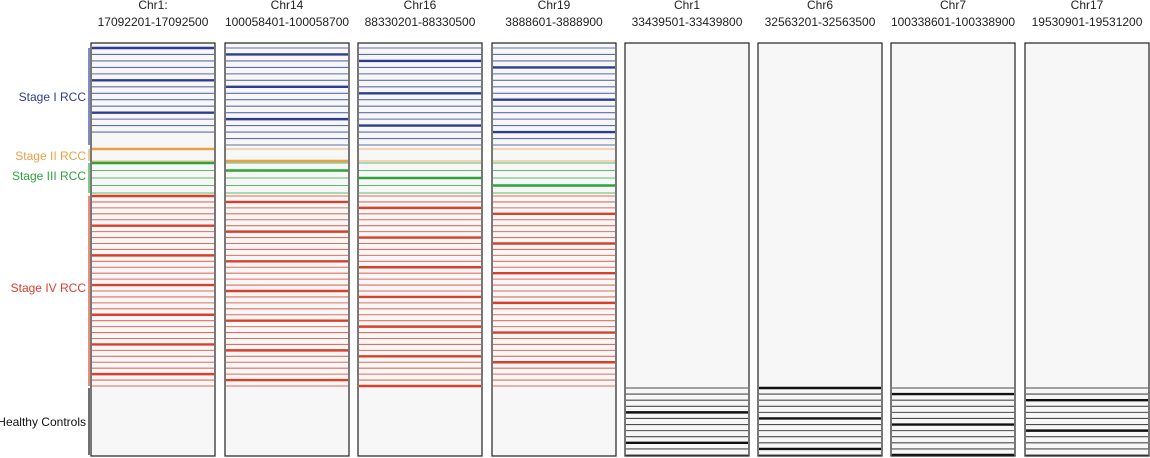 The height and width of the screenshot is (458, 1150). Describe the element at coordinates (420, 6) in the screenshot. I see `column-title-chr: Chr16` at that location.